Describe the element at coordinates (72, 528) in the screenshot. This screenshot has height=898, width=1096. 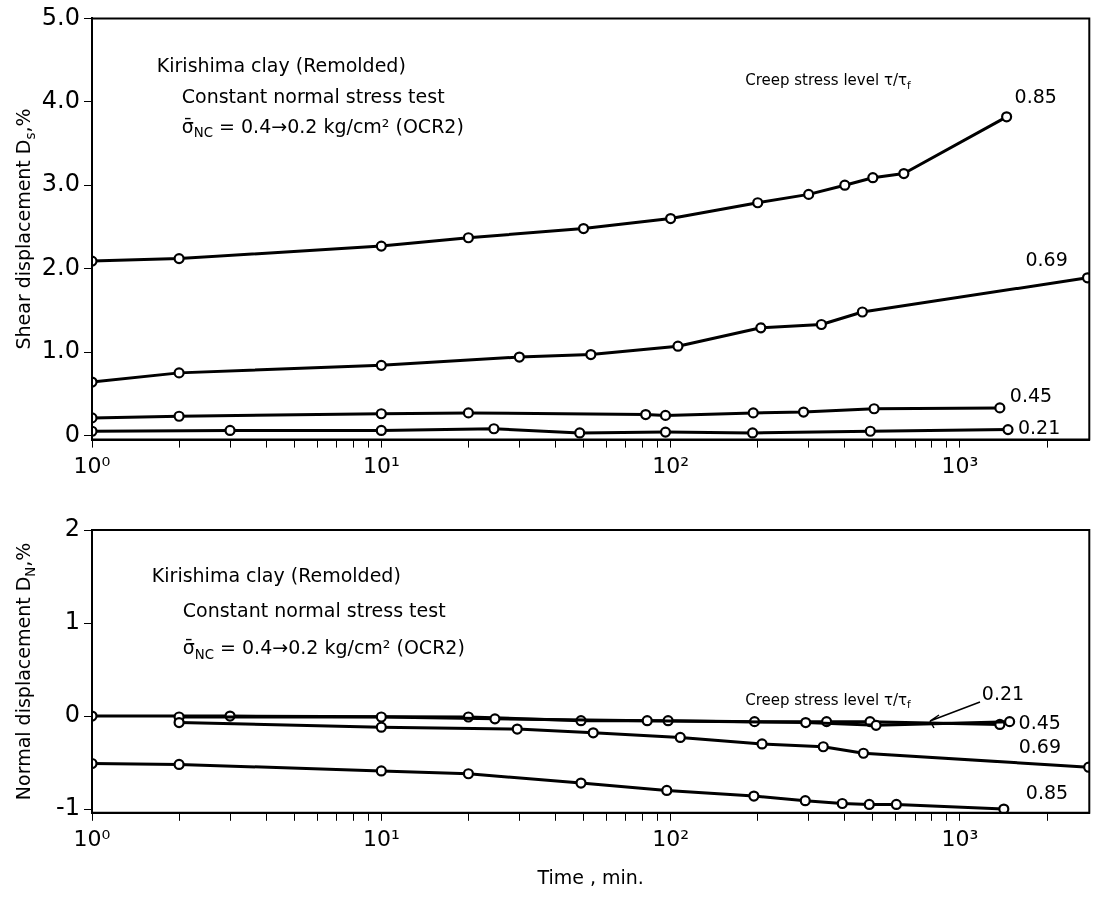
I see `y-tick-label: 2` at that location.